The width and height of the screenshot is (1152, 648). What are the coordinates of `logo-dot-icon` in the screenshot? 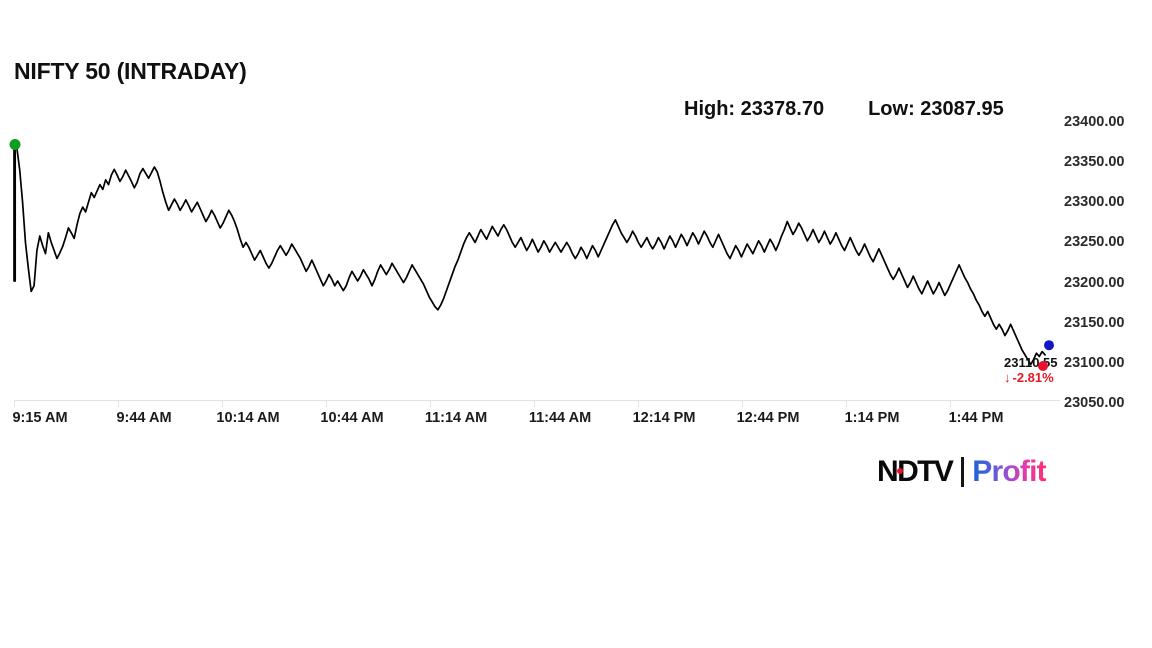 It's located at (900, 471).